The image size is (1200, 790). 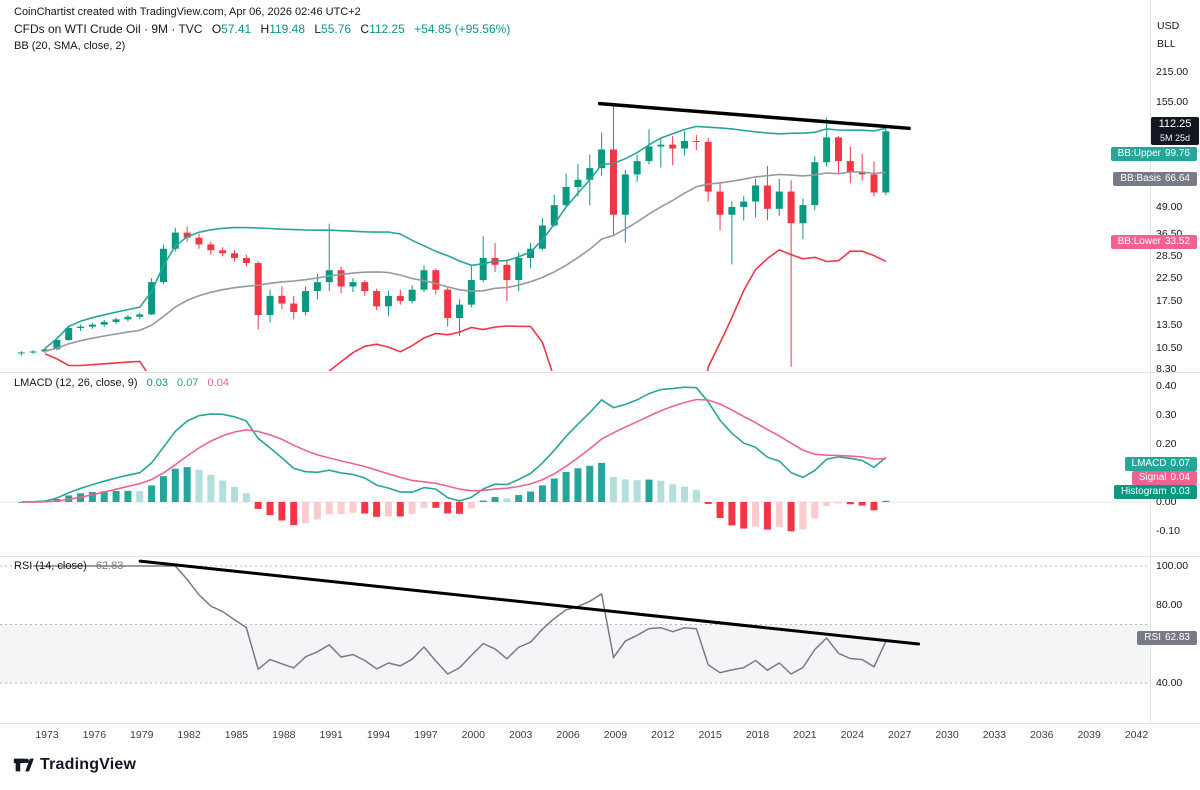 I want to click on time-tick-label: 1979, so click(x=142, y=735).